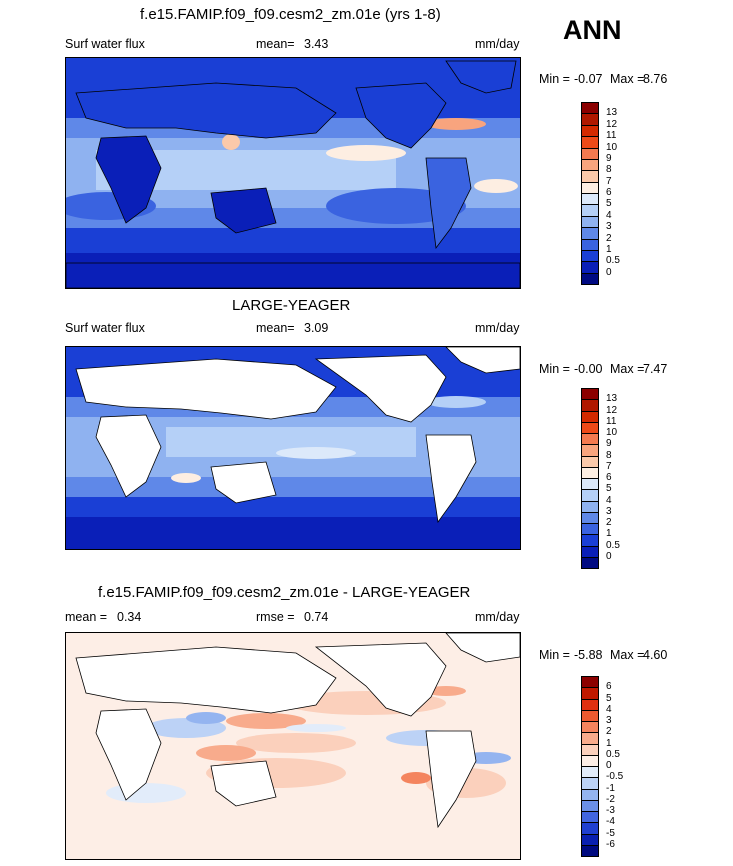 This screenshot has height=866, width=733. Describe the element at coordinates (588, 79) in the screenshot. I see `min-value: -0.07` at that location.